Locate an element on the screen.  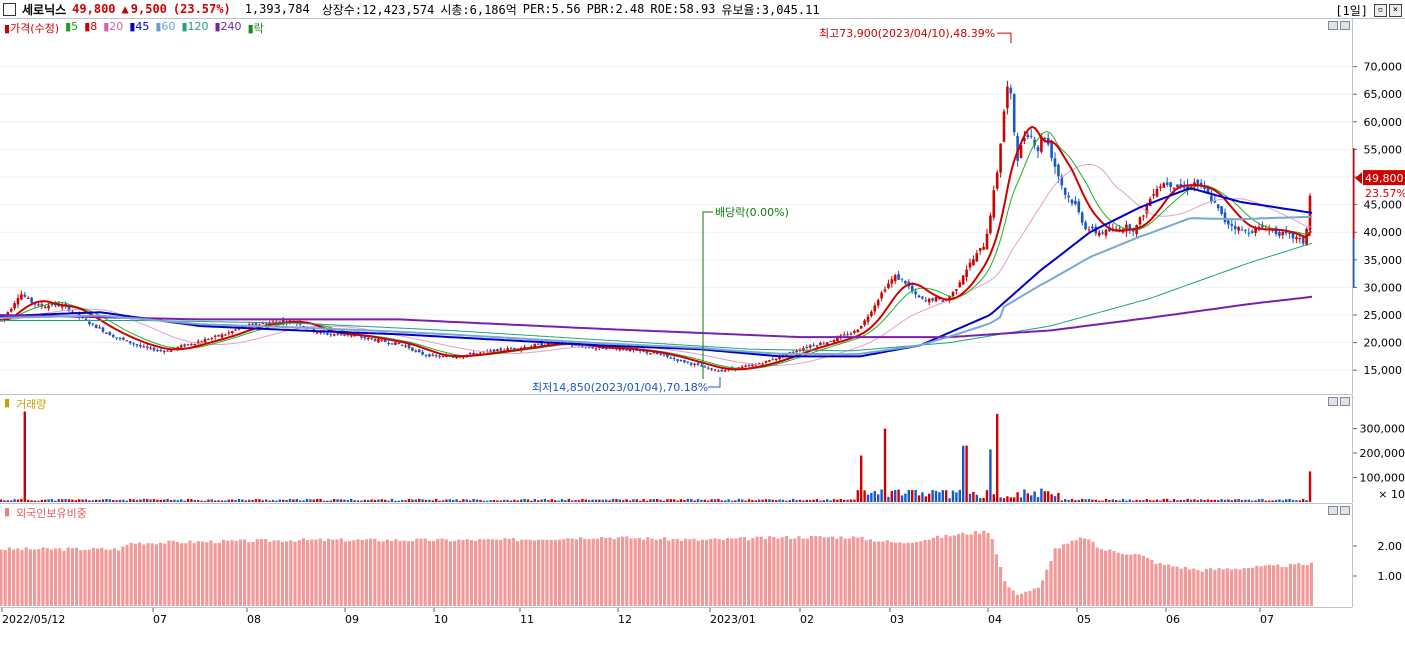
dividend-annotation: 배당락(0.00%) is located at coordinates (752, 212).